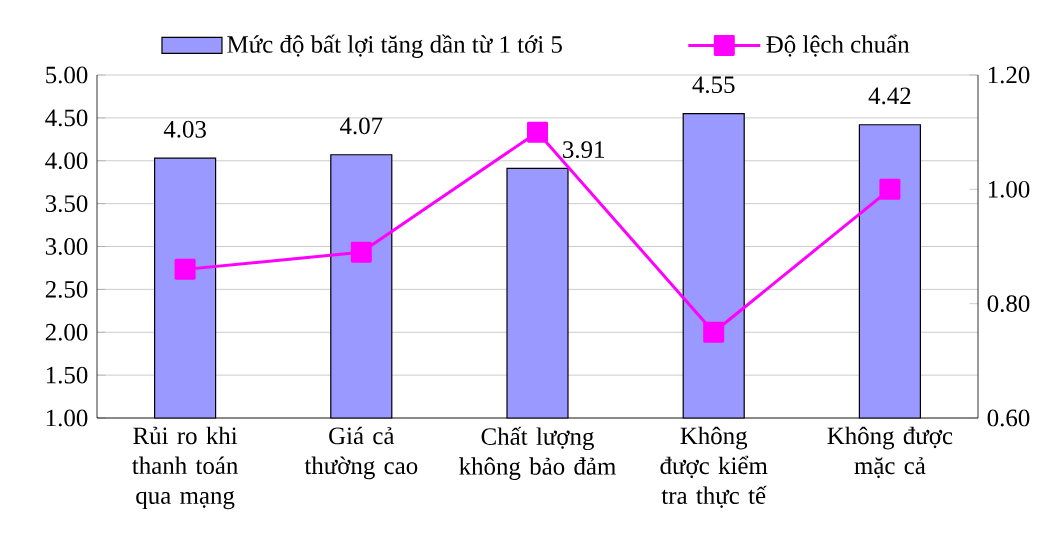 The image size is (1055, 548). I want to click on x-tick-label: Không được kiểm tra thực tế, so click(714, 467).